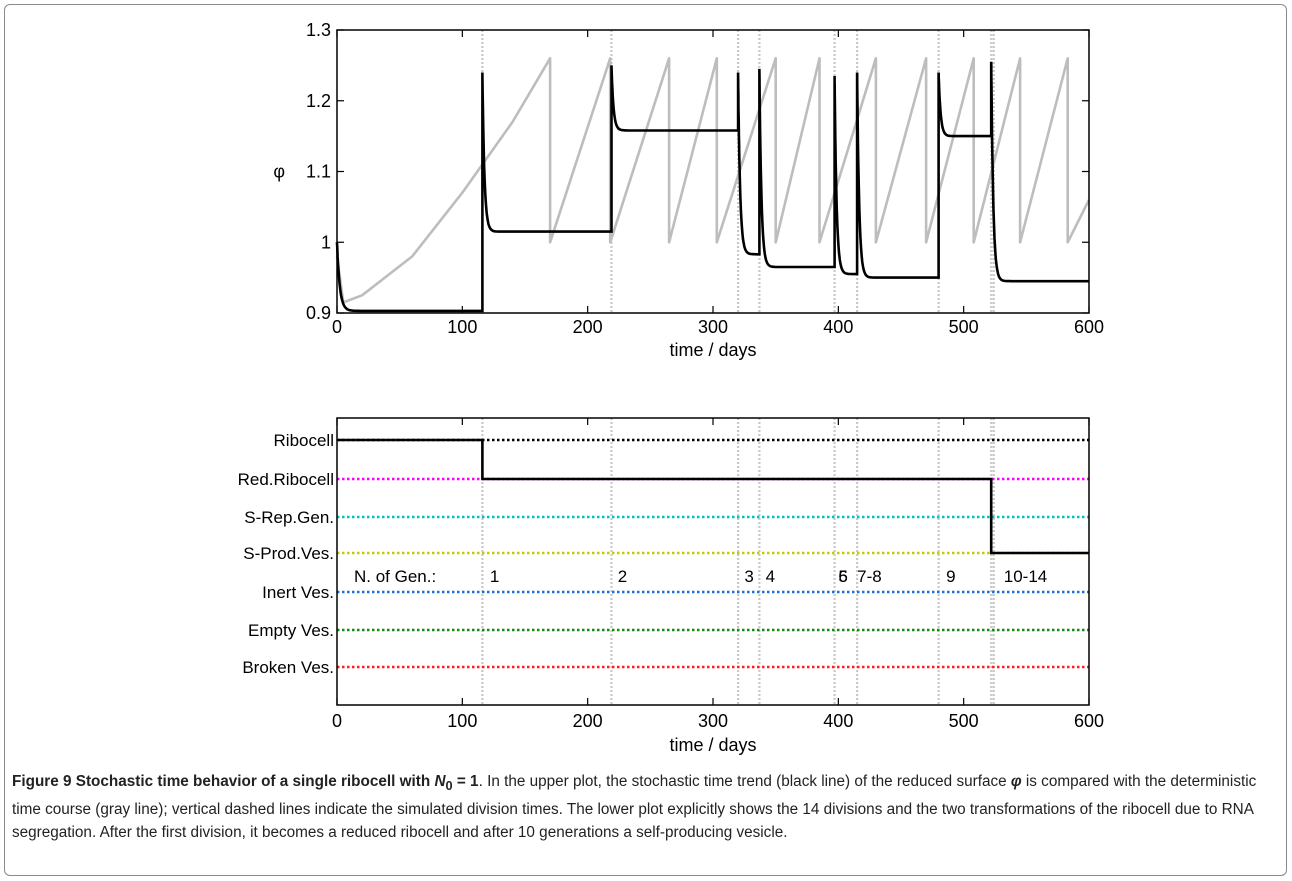 Image resolution: width=1292 pixels, height=881 pixels. I want to click on caption-phi: φ, so click(1016, 781).